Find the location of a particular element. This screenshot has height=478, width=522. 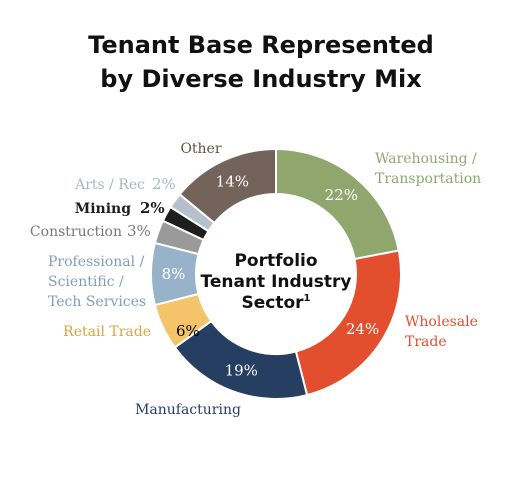

slice-label-mining: Mining is located at coordinates (103, 209).